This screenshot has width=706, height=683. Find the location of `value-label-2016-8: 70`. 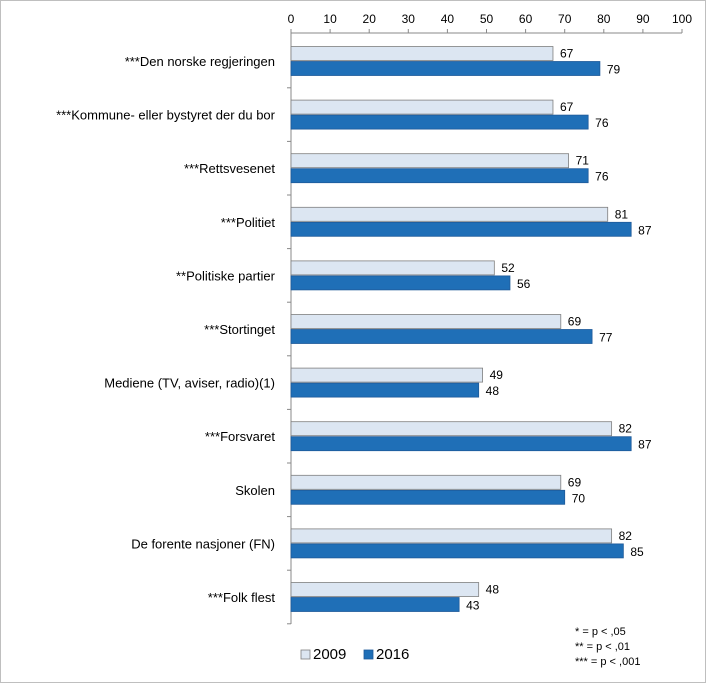

value-label-2016-8: 70 is located at coordinates (579, 498).